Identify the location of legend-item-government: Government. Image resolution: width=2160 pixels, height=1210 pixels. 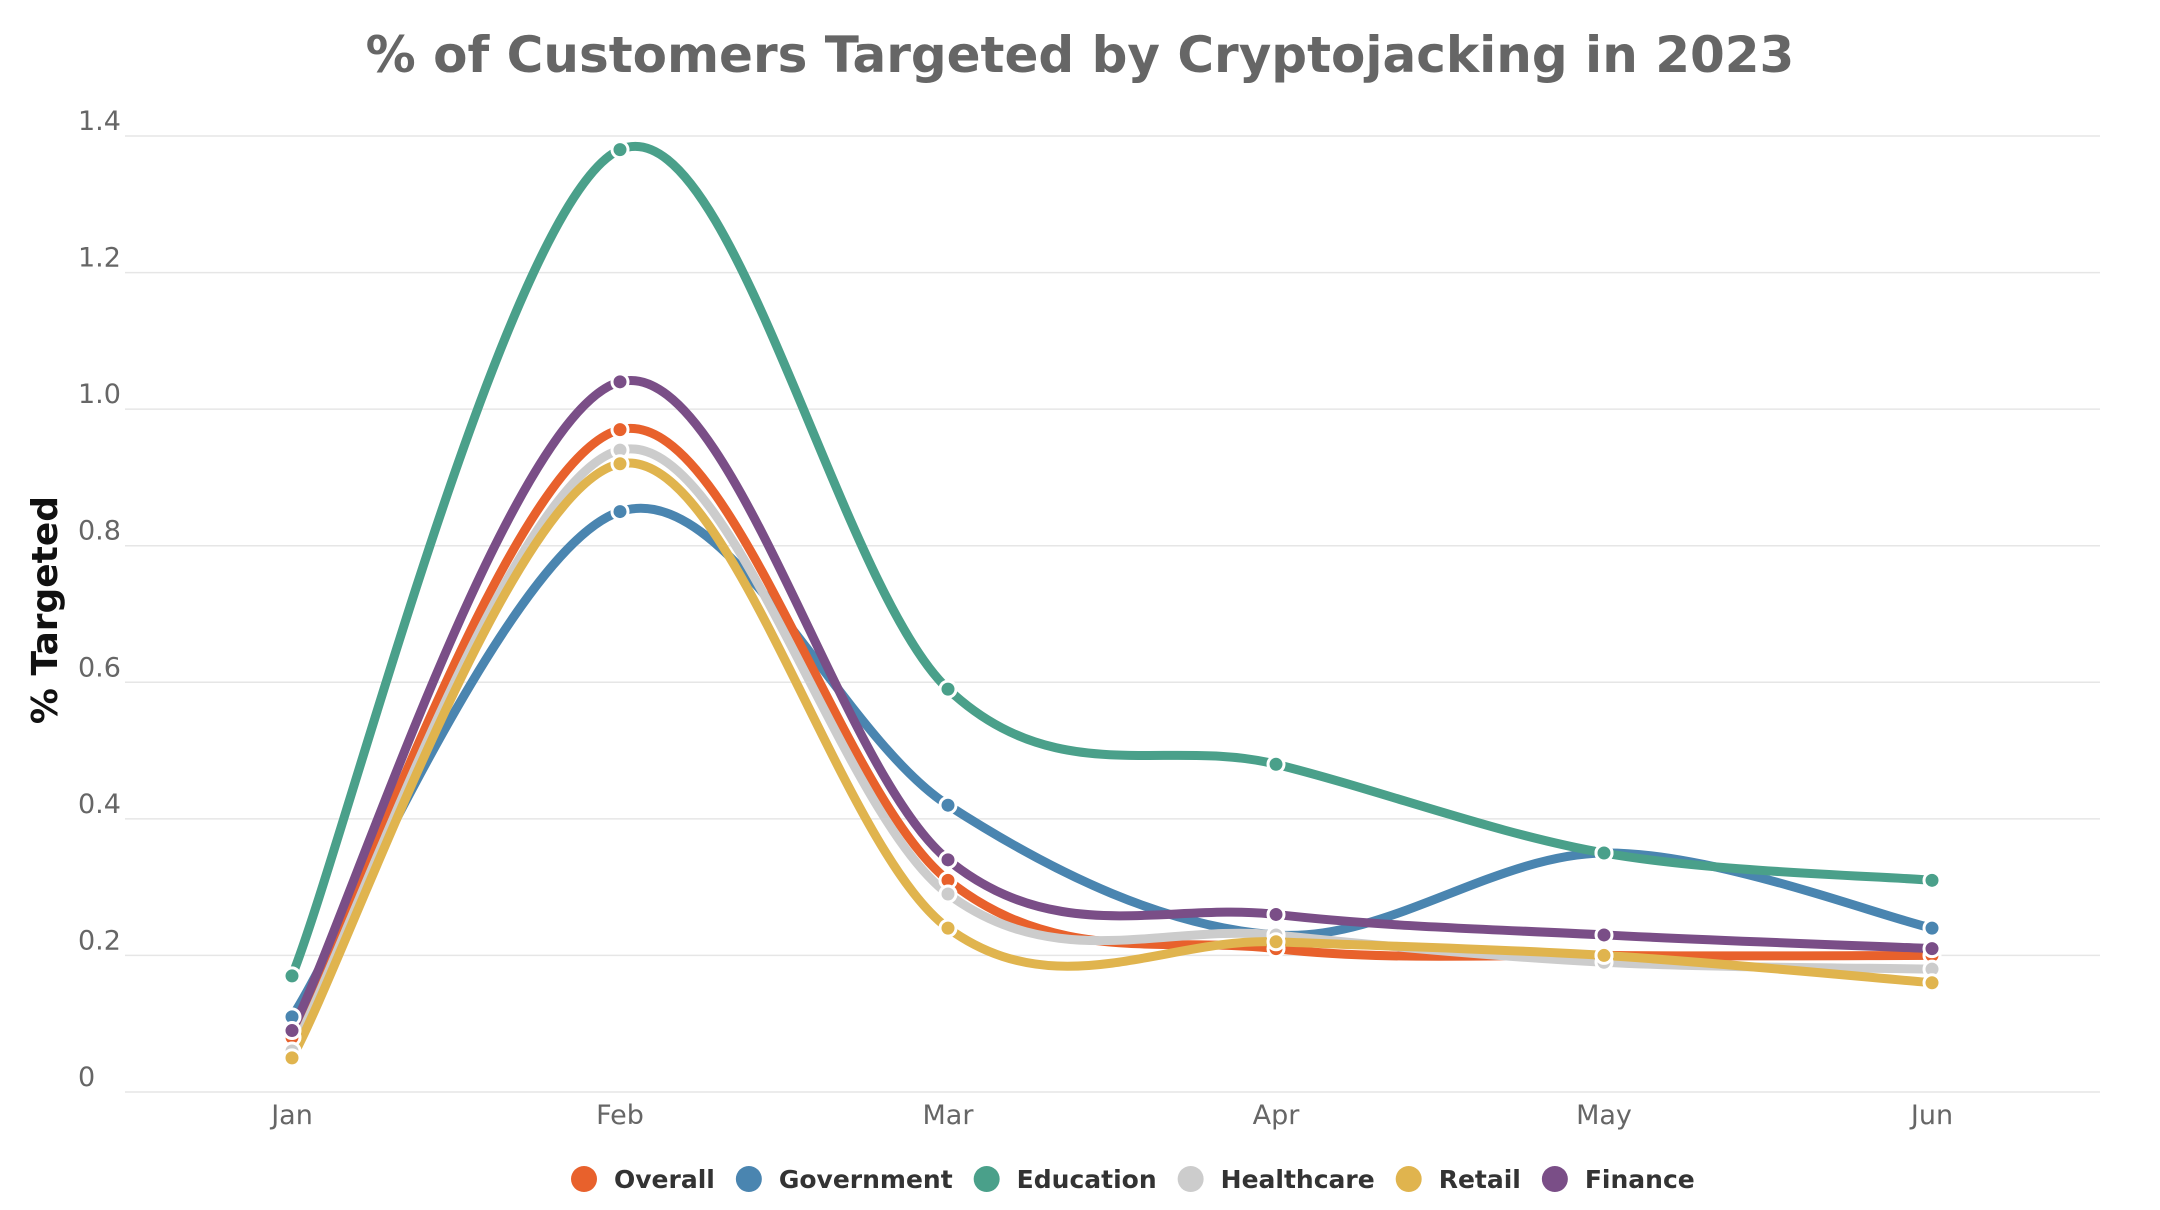
(844, 1179).